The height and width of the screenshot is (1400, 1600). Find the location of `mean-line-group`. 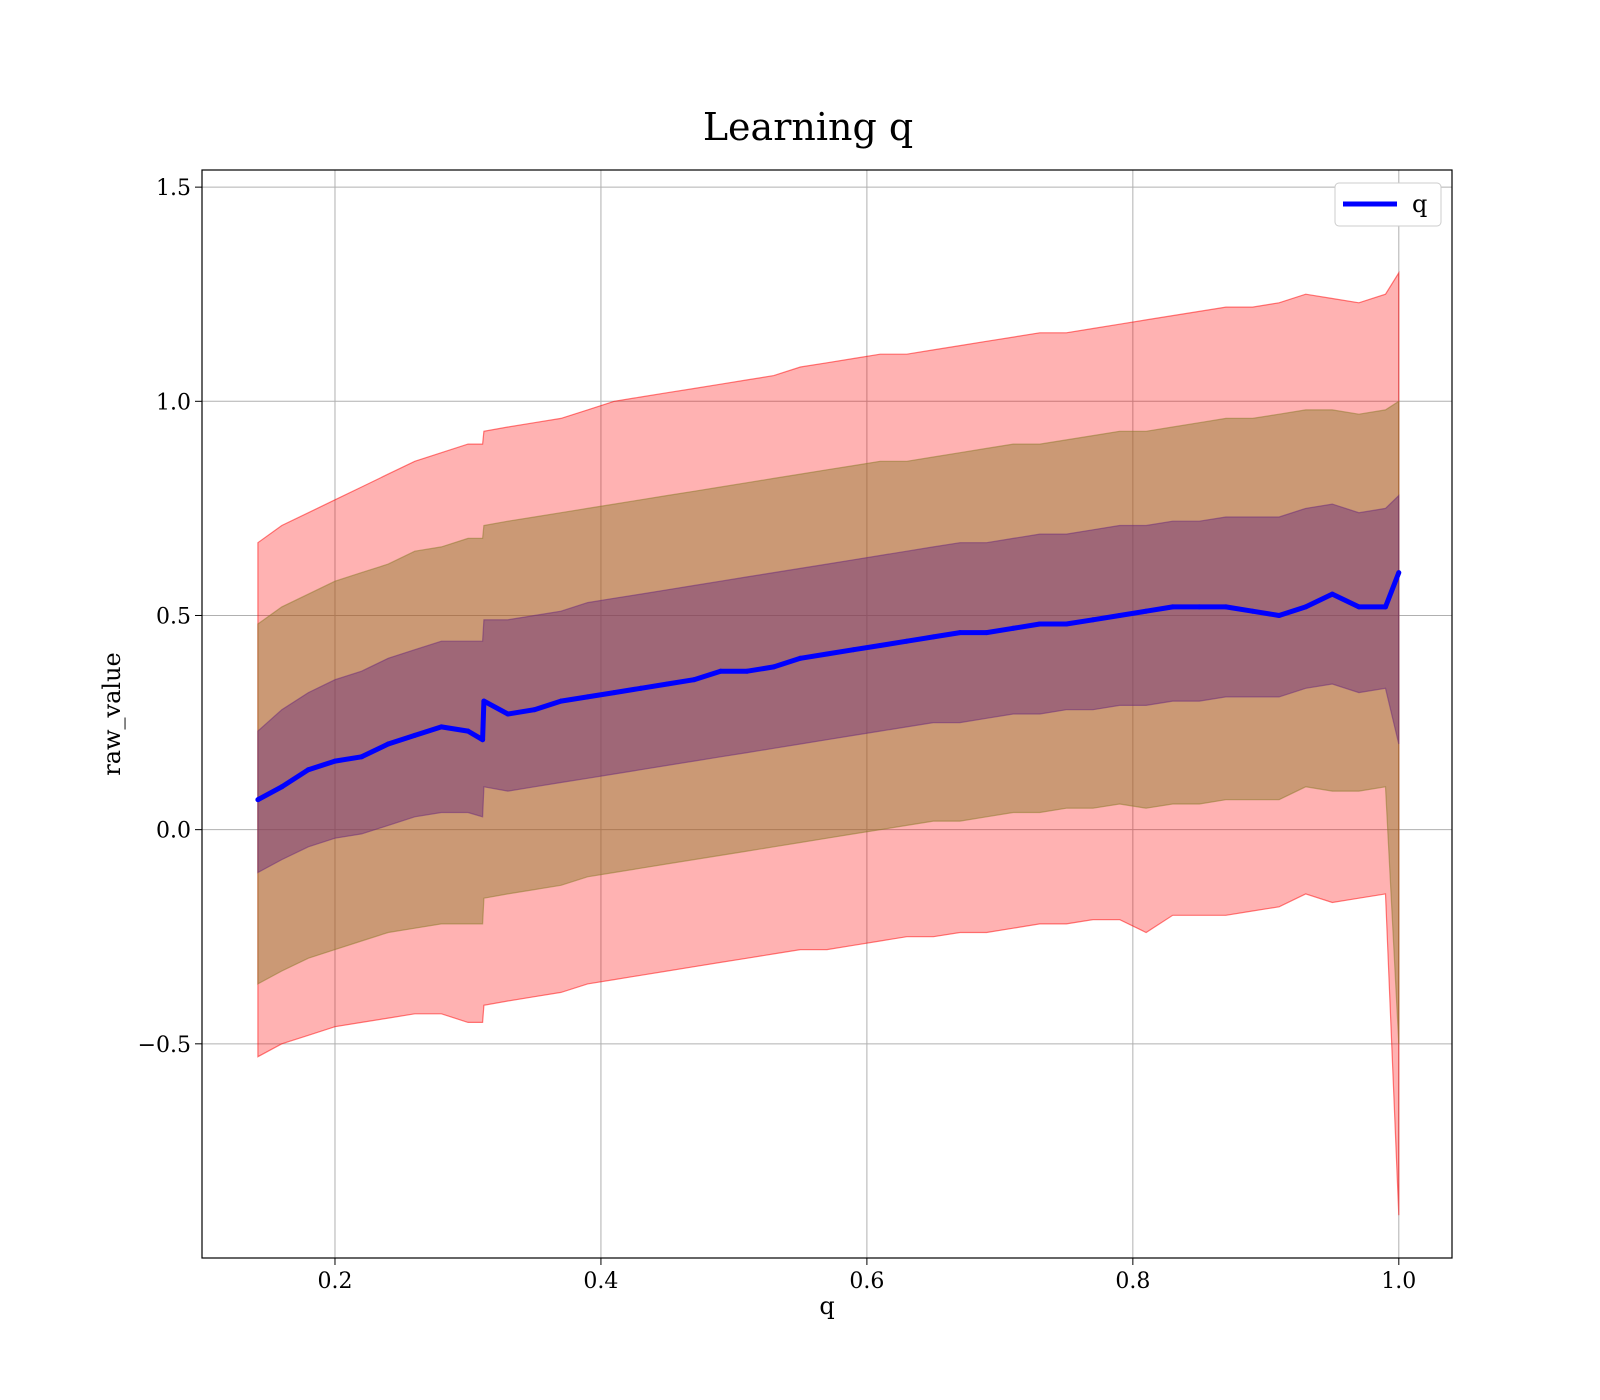

mean-line-group is located at coordinates (828, 686).